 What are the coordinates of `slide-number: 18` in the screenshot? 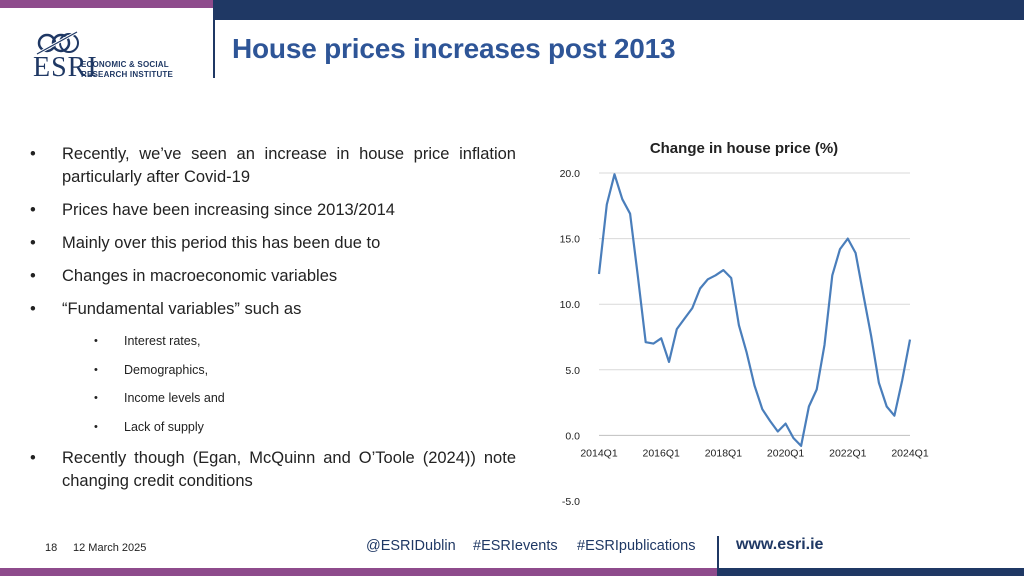 It's located at (51, 548).